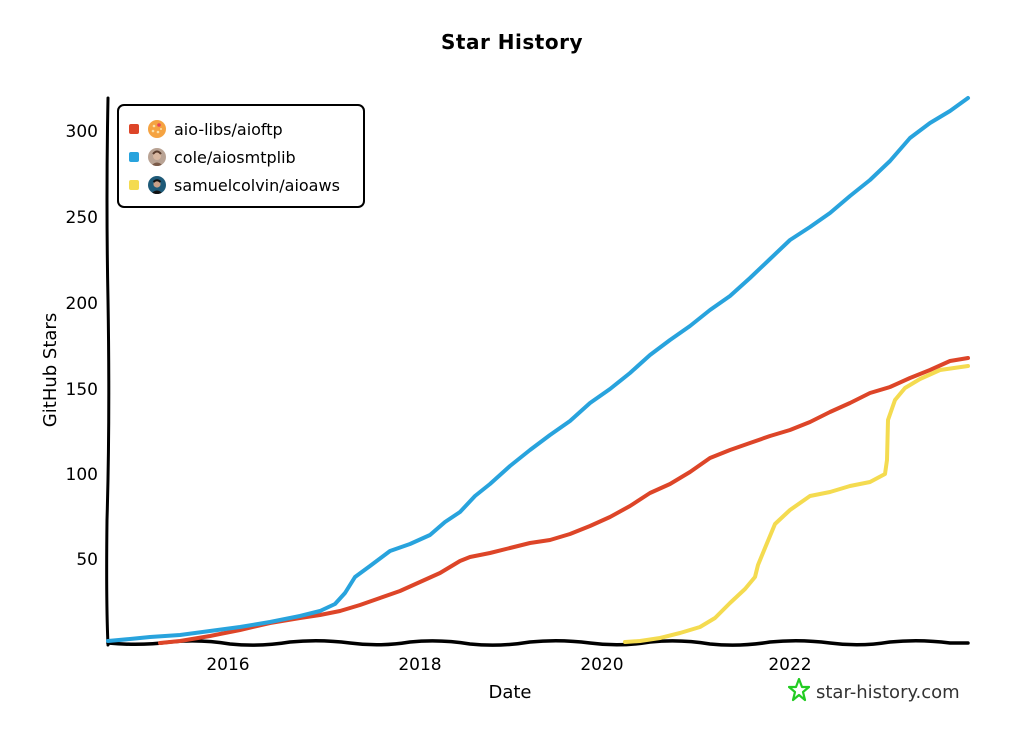  Describe the element at coordinates (419, 665) in the screenshot. I see `x-tick-2018: 2018` at that location.